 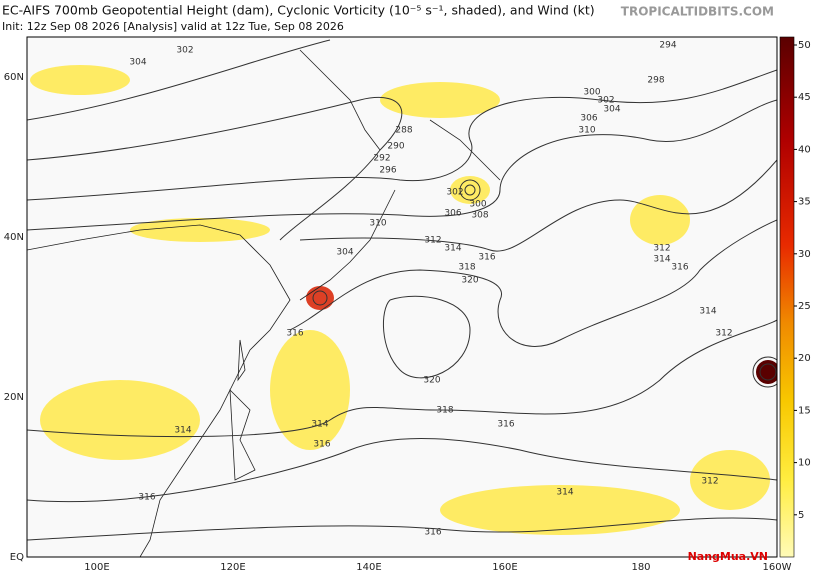 What do you see at coordinates (14, 77) in the screenshot?
I see `lat-label: 60N` at bounding box center [14, 77].